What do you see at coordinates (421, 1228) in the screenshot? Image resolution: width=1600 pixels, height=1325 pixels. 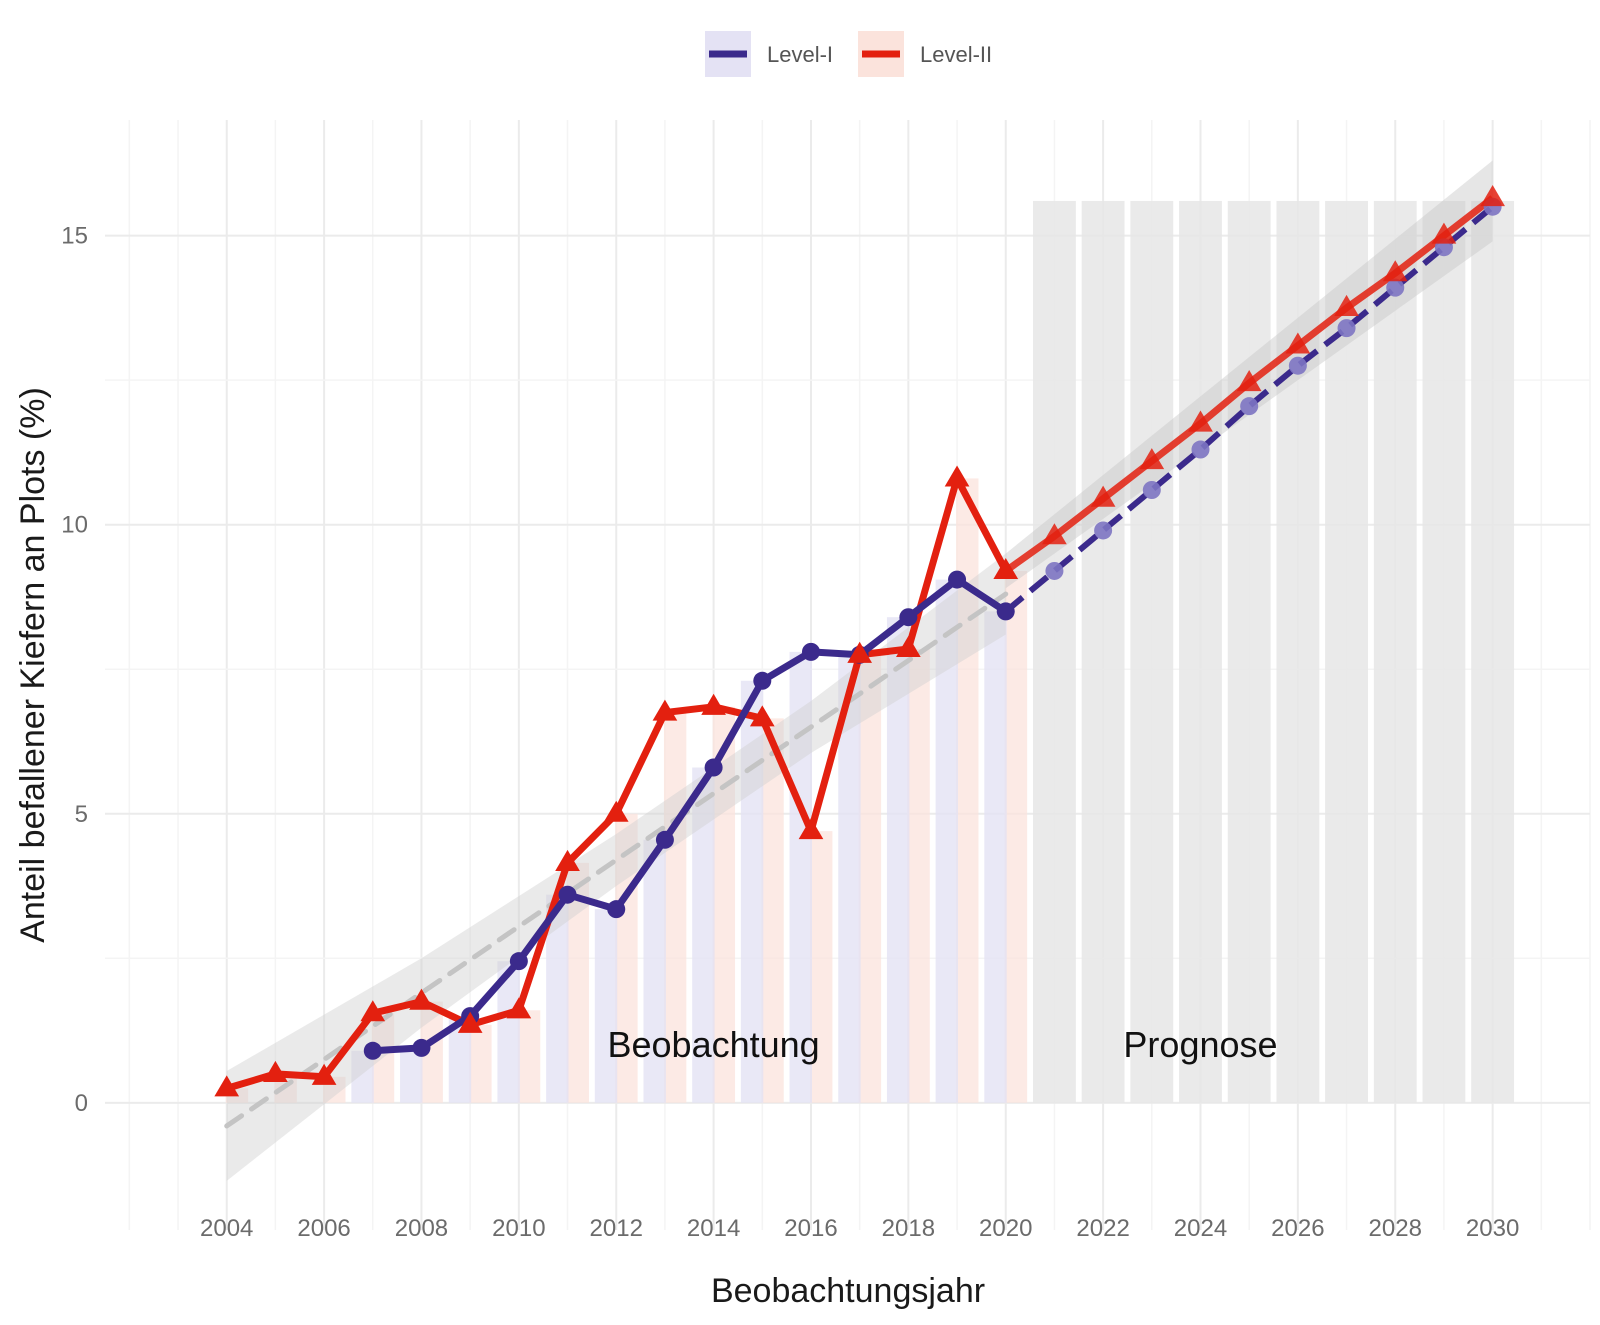 I see `x-tick-label: 2008` at bounding box center [421, 1228].